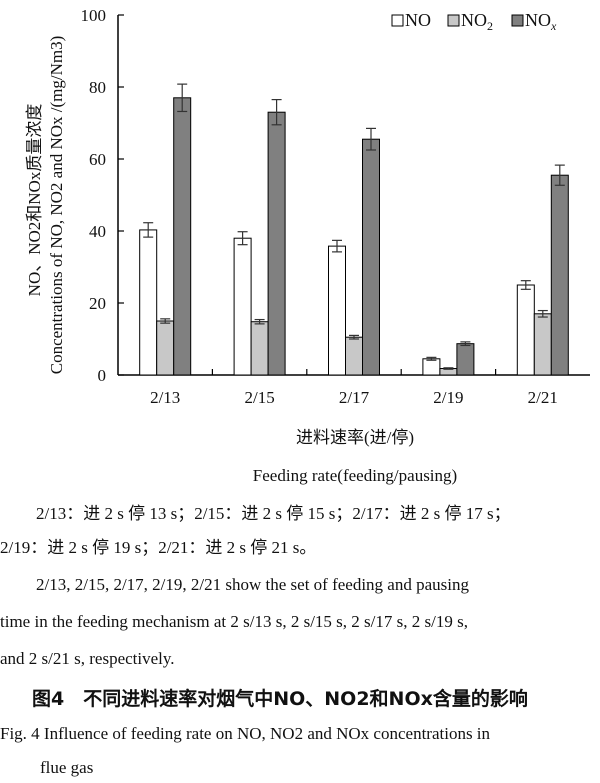 The image size is (600, 783). I want to click on y-axis-label-cn: NO、NO2和NOx质量浓度, so click(34, 200).